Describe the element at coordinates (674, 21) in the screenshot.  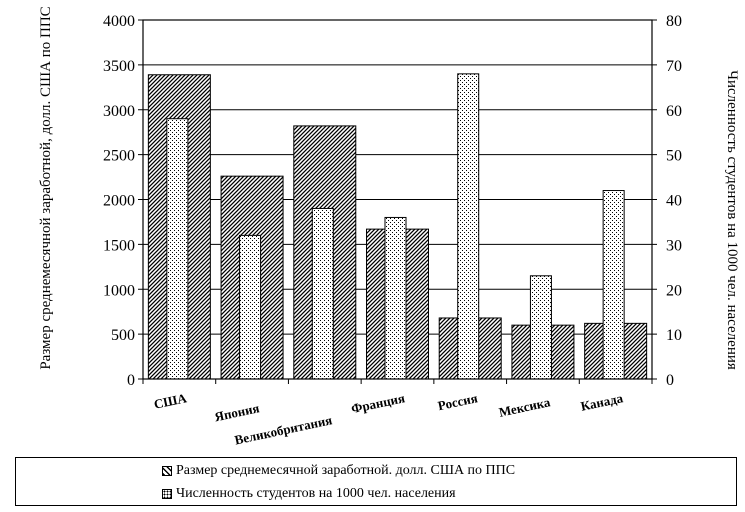
I see `y-tick-label-right: 80` at that location.